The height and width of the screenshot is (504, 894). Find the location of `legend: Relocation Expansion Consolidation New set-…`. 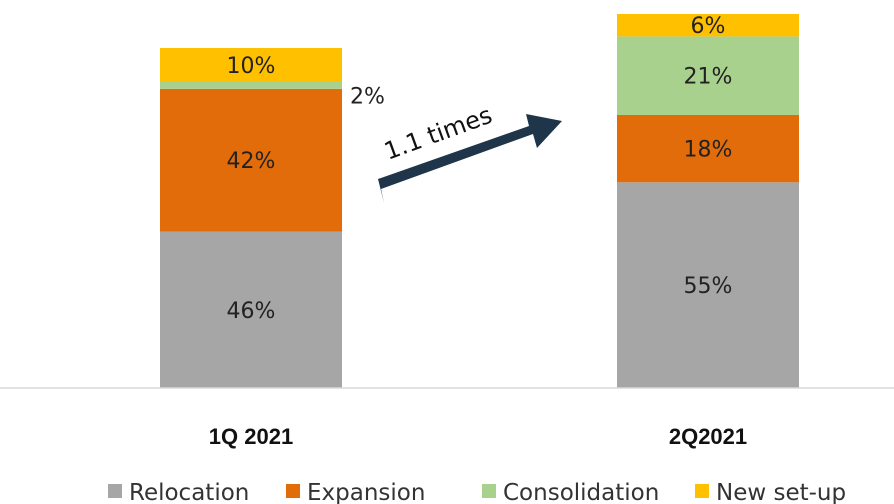

legend: Relocation Expansion Consolidation New set-… is located at coordinates (477, 492).